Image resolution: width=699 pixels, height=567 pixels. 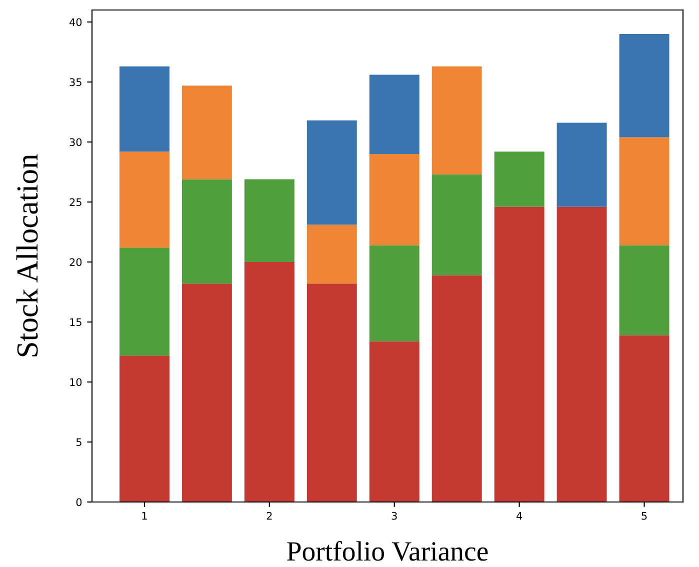 What do you see at coordinates (644, 516) in the screenshot?
I see `x-tick-label: 5` at bounding box center [644, 516].